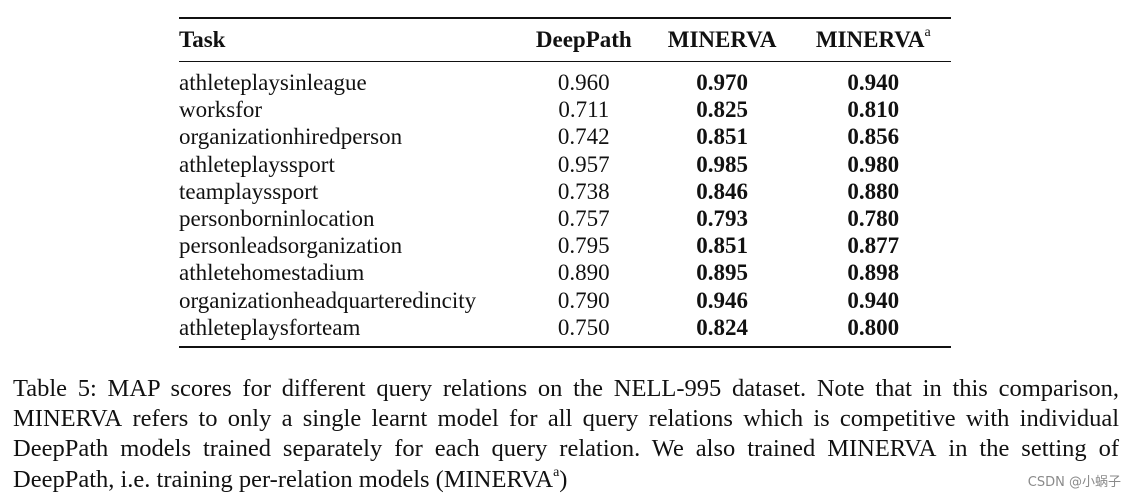  Describe the element at coordinates (328, 300) in the screenshot. I see `cell-task: organizationheadquarteredincity` at that location.